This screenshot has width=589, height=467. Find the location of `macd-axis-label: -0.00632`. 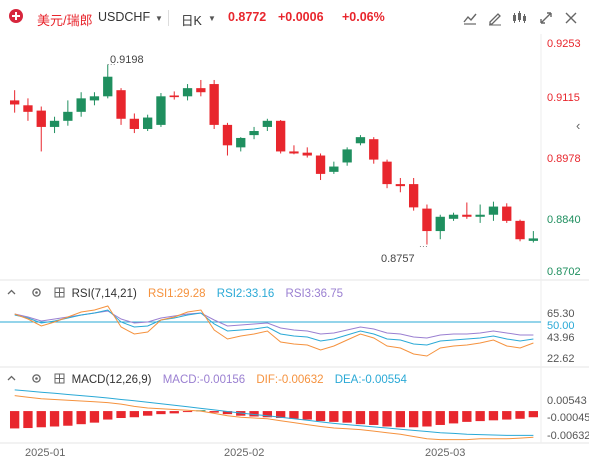

macd-axis-label: -0.00632 is located at coordinates (568, 436).